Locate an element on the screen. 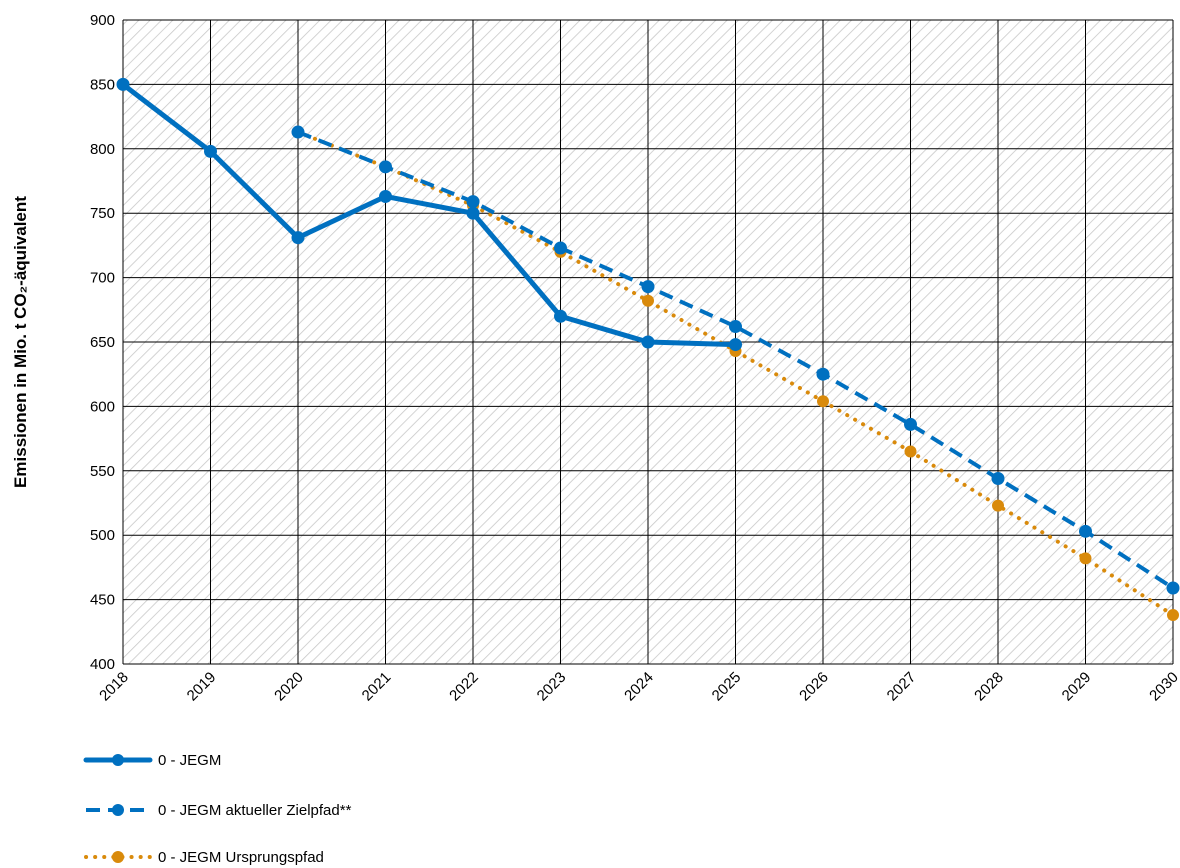 Image resolution: width=1180 pixels, height=868 pixels. x-tick-label: 2021 is located at coordinates (377, 687).